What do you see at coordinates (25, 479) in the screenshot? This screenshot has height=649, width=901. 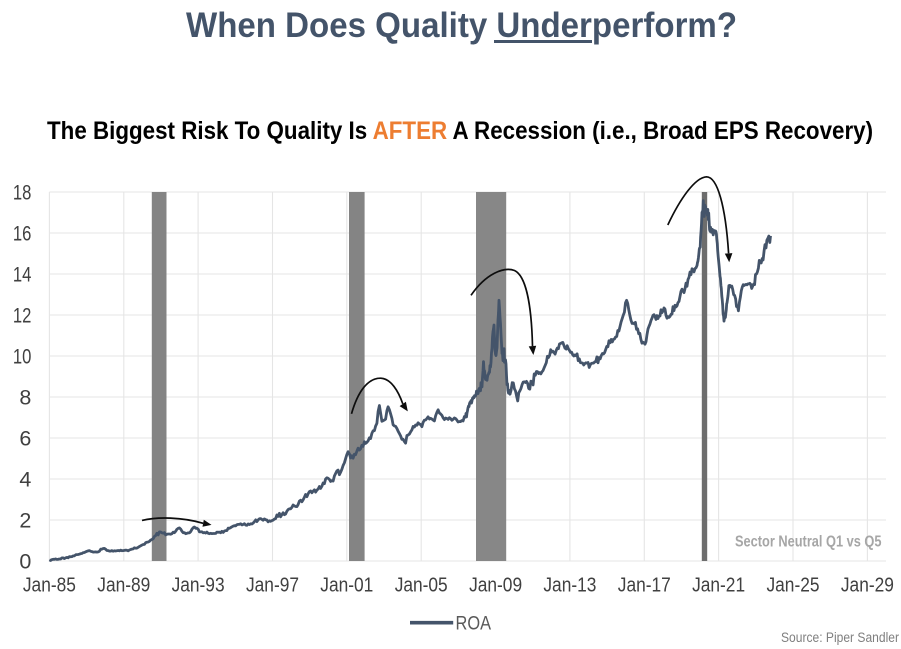 I see `svg-text: 4` at bounding box center [25, 479].